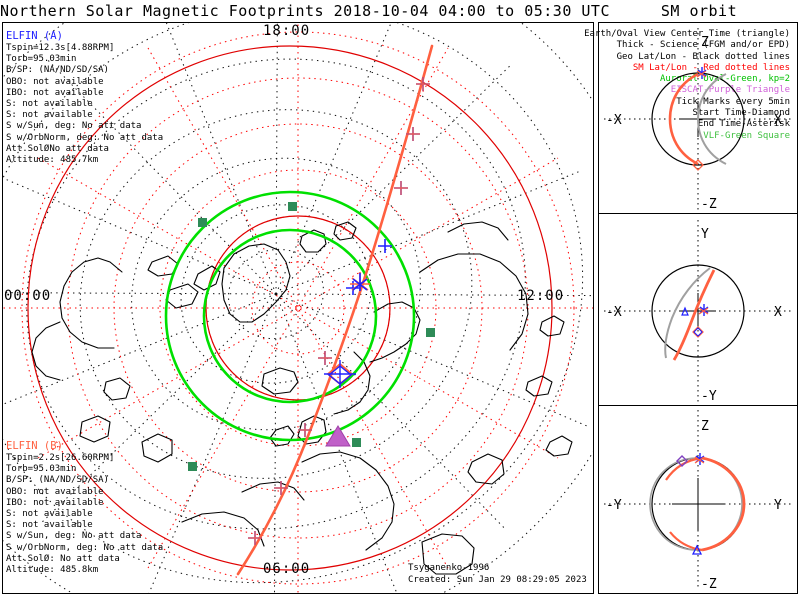 The image size is (800, 600). I want to click on view-center-triangle-xy, so click(685, 311).